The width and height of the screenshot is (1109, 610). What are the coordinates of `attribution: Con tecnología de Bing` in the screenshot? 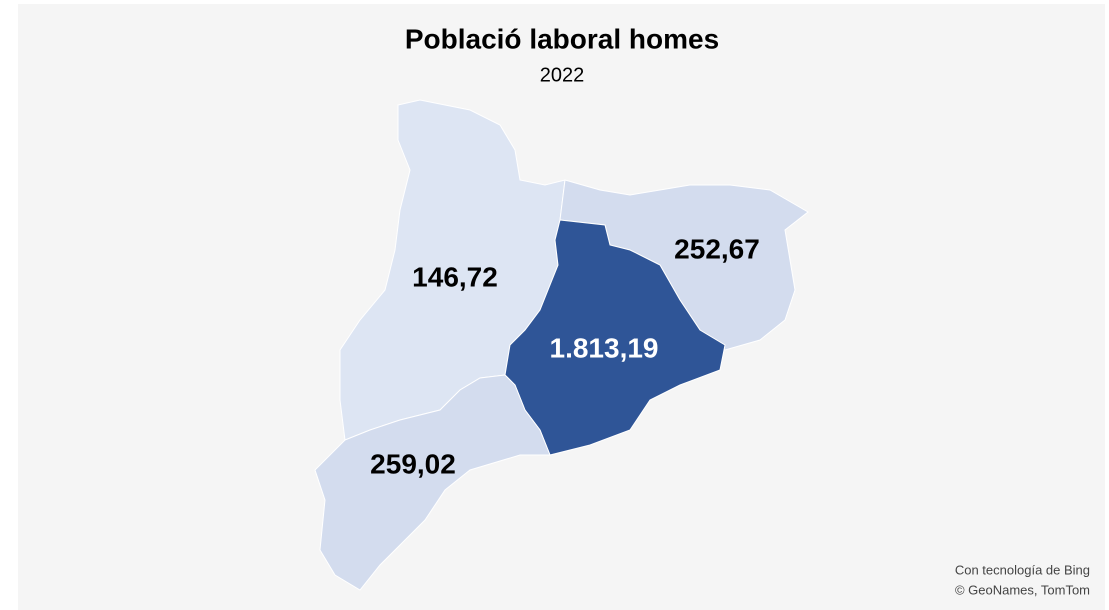 It's located at (1022, 569).